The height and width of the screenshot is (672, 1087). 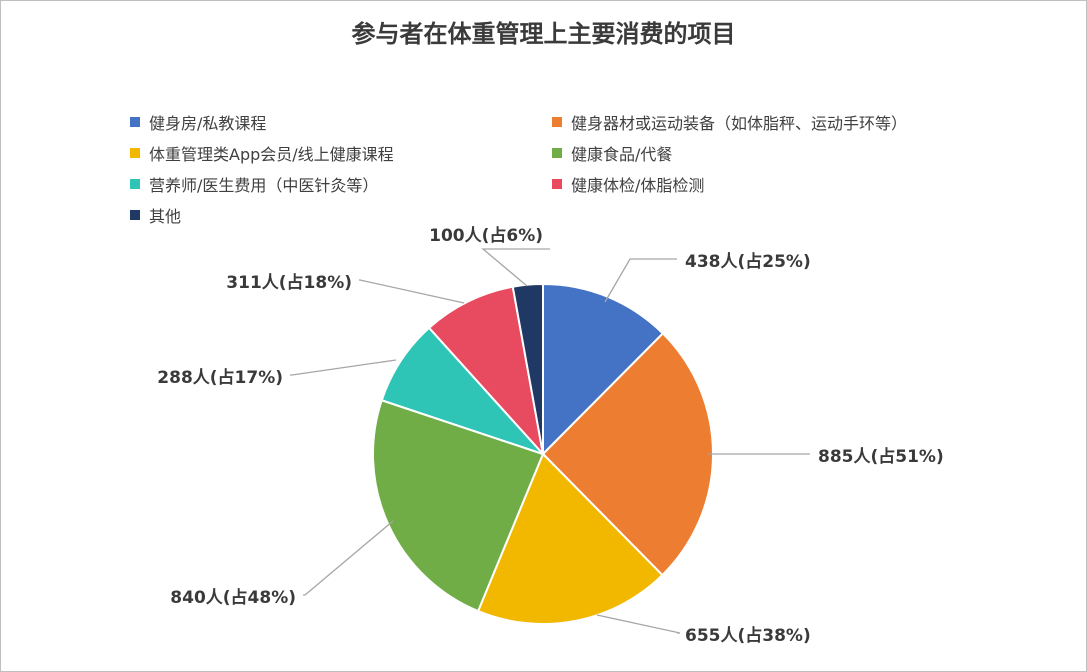 I want to click on data-label: 885人(占51%), so click(x=881, y=456).